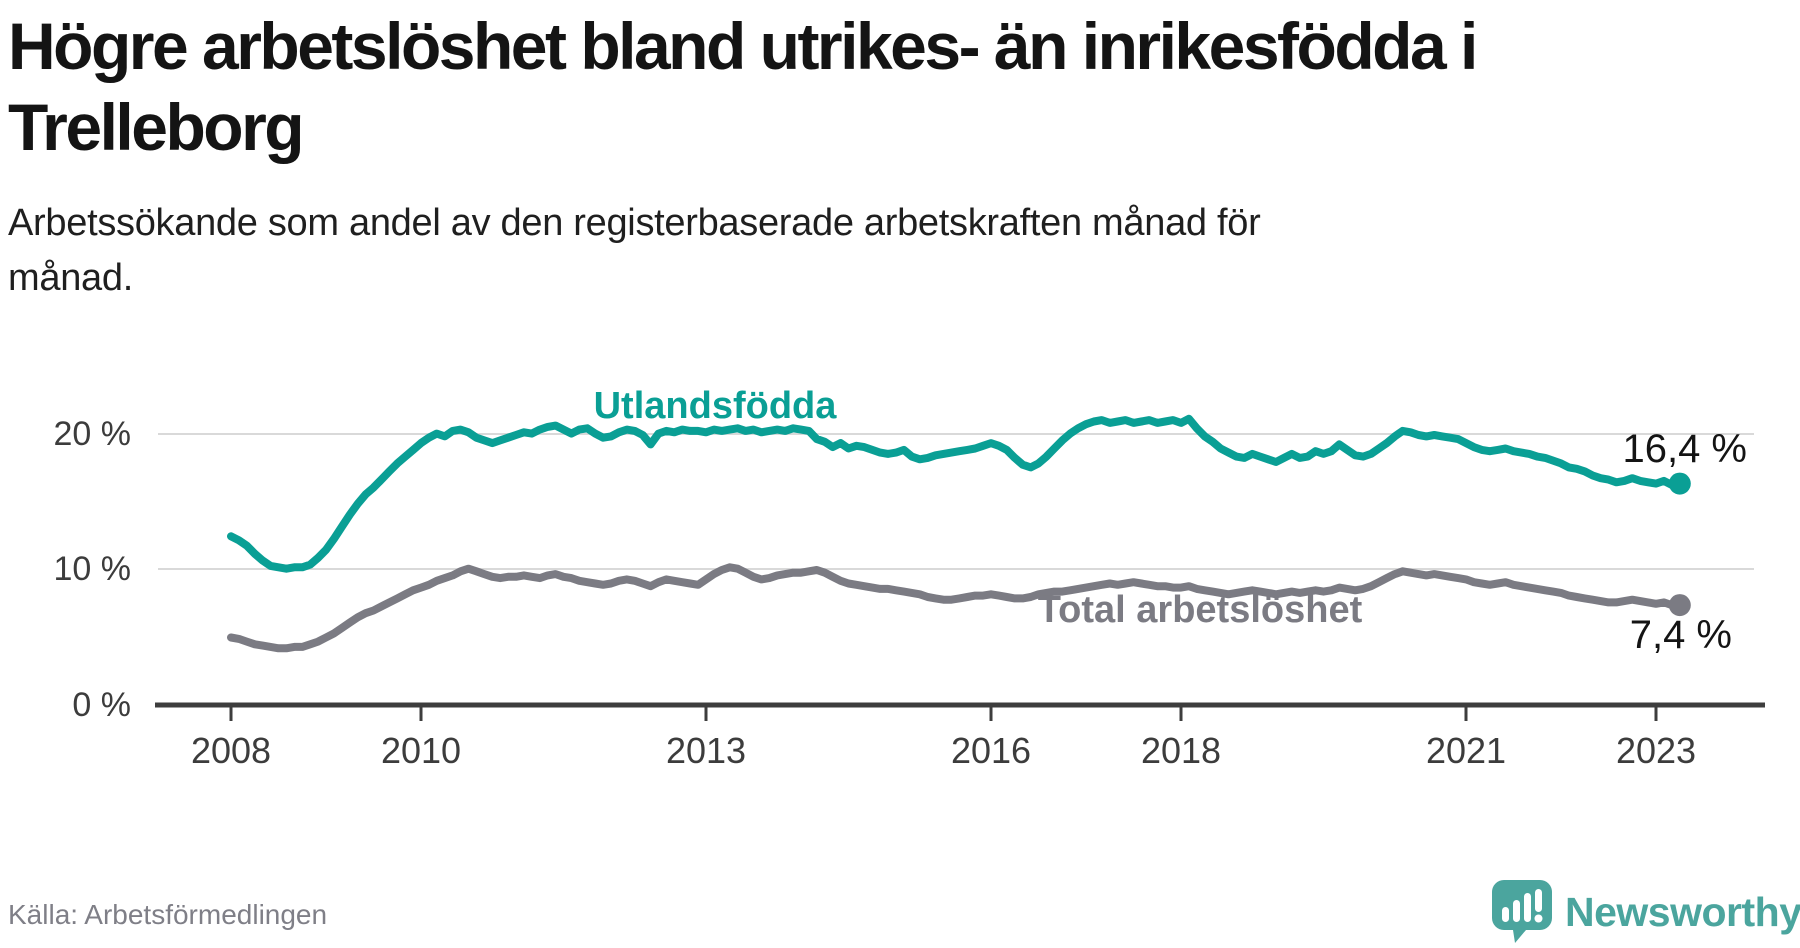 Image resolution: width=1800 pixels, height=948 pixels. What do you see at coordinates (706, 750) in the screenshot?
I see `x-tick-label: 2013` at bounding box center [706, 750].